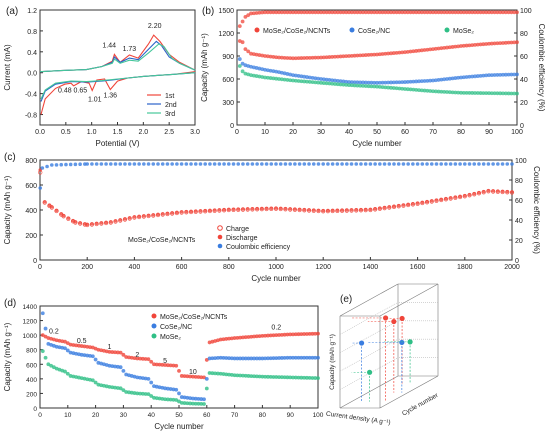 The height and width of the screenshot is (440, 550). Describe the element at coordinates (405, 132) in the screenshot. I see `x-tick-label: 60` at that location.